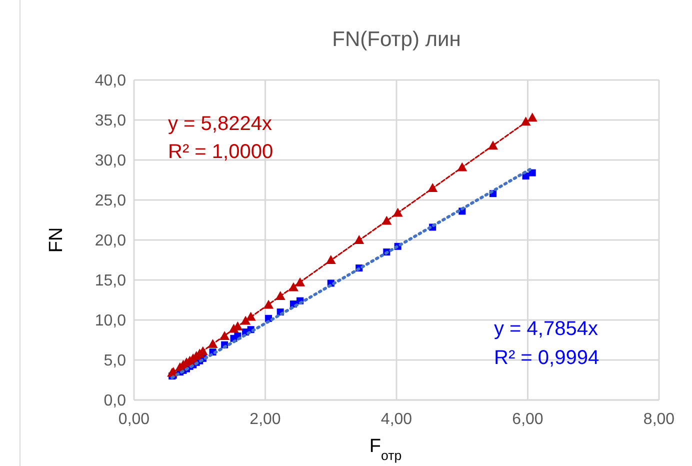 Image resolution: width=692 pixels, height=466 pixels. Describe the element at coordinates (110, 281) in the screenshot. I see `y-tick-label: 15,0` at that location.